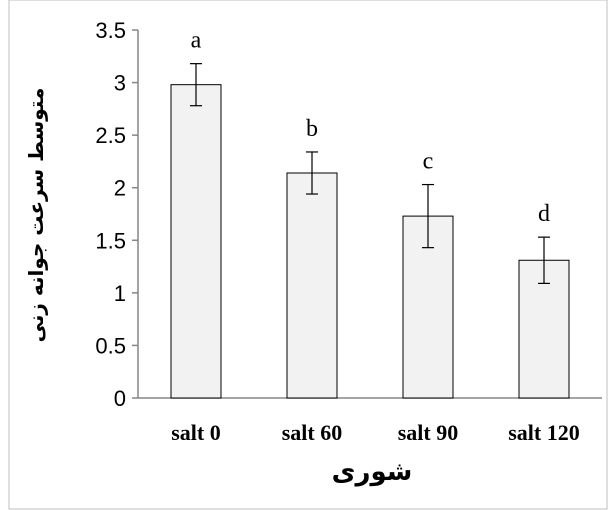 This screenshot has height=510, width=608. Describe the element at coordinates (544, 432) in the screenshot. I see `x-tick-label: salt 120` at that location.